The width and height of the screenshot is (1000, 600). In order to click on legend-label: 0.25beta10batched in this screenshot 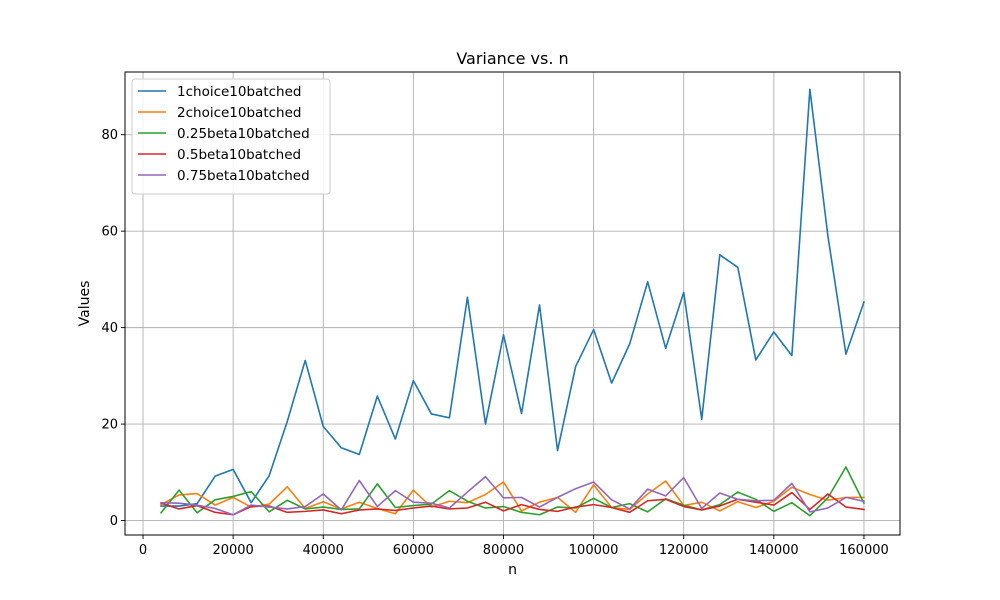, I will do `click(243, 134)`.